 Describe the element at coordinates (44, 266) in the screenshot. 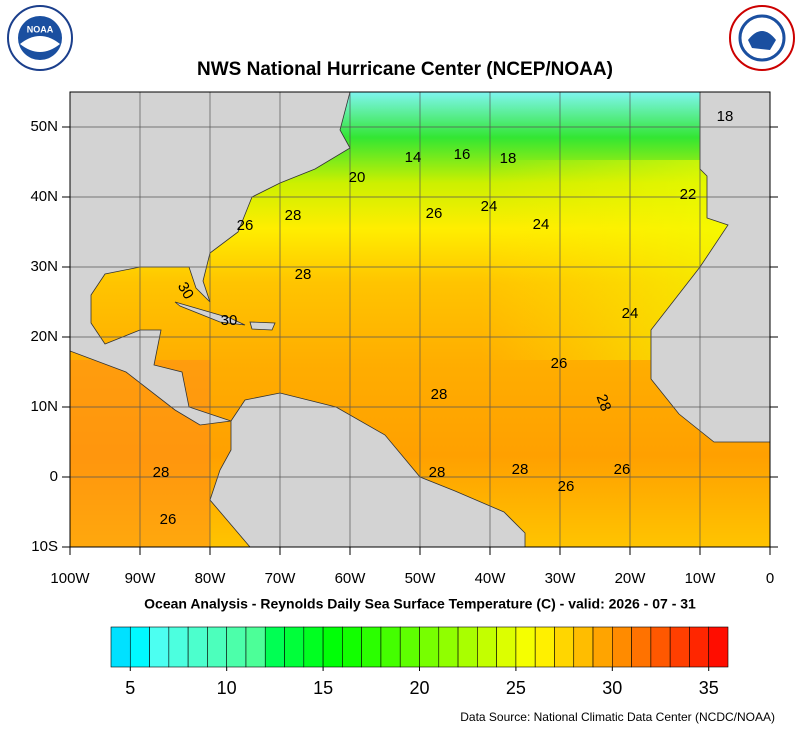

I see `y-tick-label: 30N` at that location.